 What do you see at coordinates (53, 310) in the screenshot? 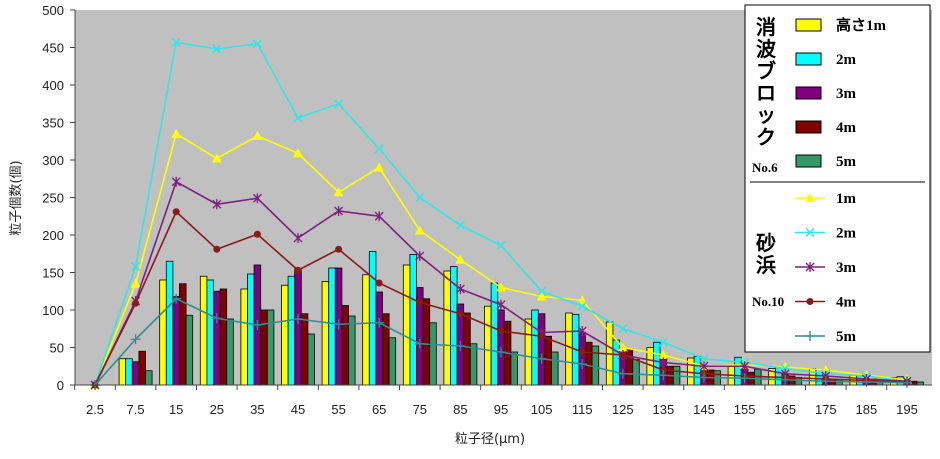
I see `y-tick-label: 100` at bounding box center [53, 310].